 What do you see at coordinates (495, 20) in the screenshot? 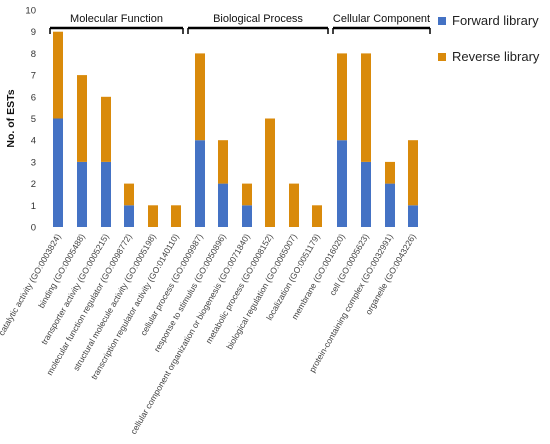
I see `legend-label-forward: Forward library` at bounding box center [495, 20].